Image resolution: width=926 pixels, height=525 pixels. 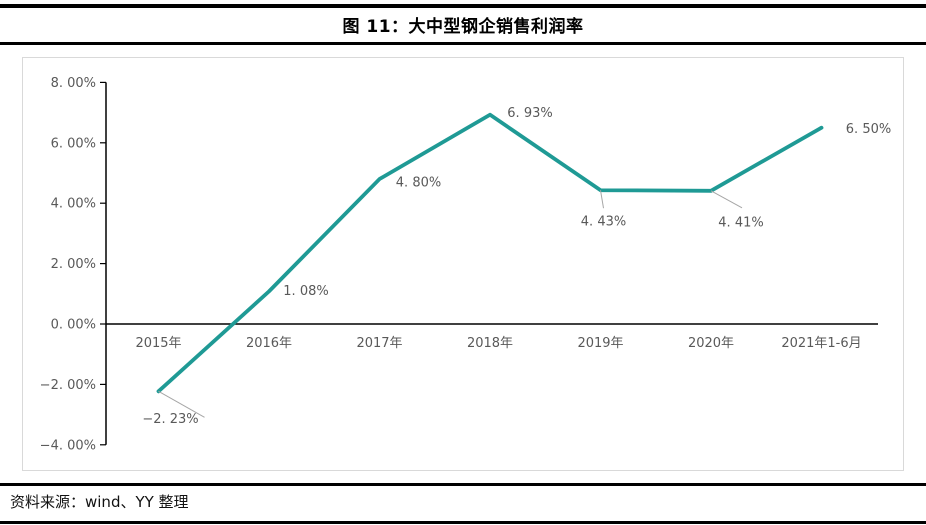 What do you see at coordinates (68, 445) in the screenshot?
I see `y-tick-label: −4. 00%` at bounding box center [68, 445].